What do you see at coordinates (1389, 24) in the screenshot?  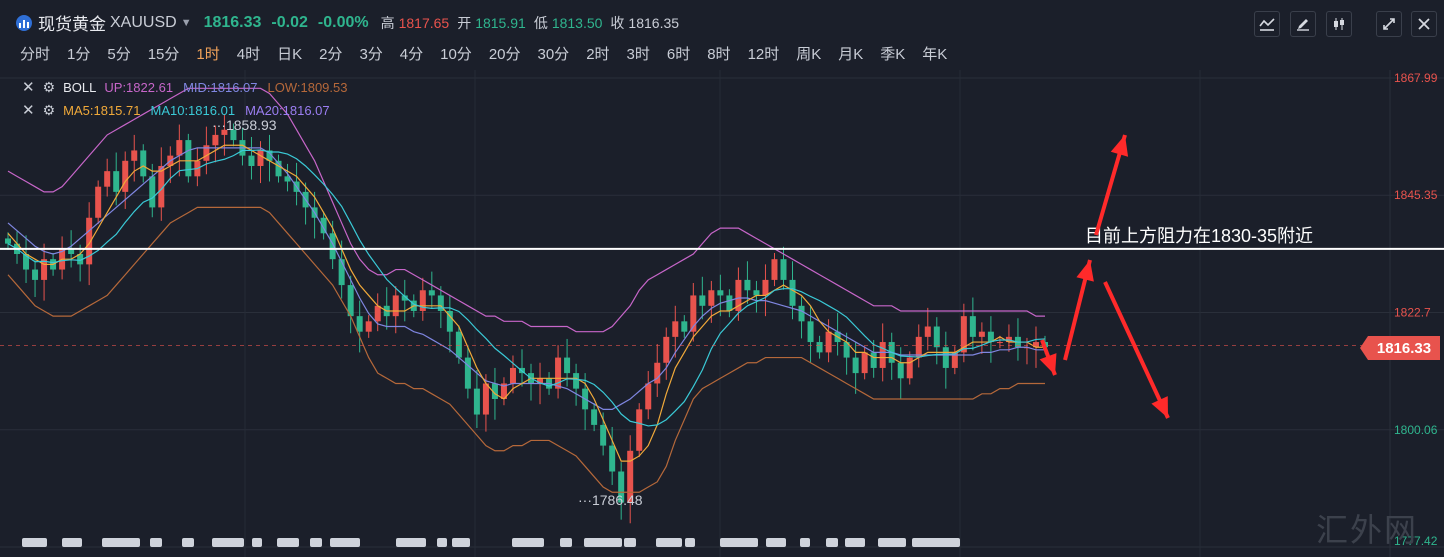 I see `fullscreen-icon` at bounding box center [1389, 24].